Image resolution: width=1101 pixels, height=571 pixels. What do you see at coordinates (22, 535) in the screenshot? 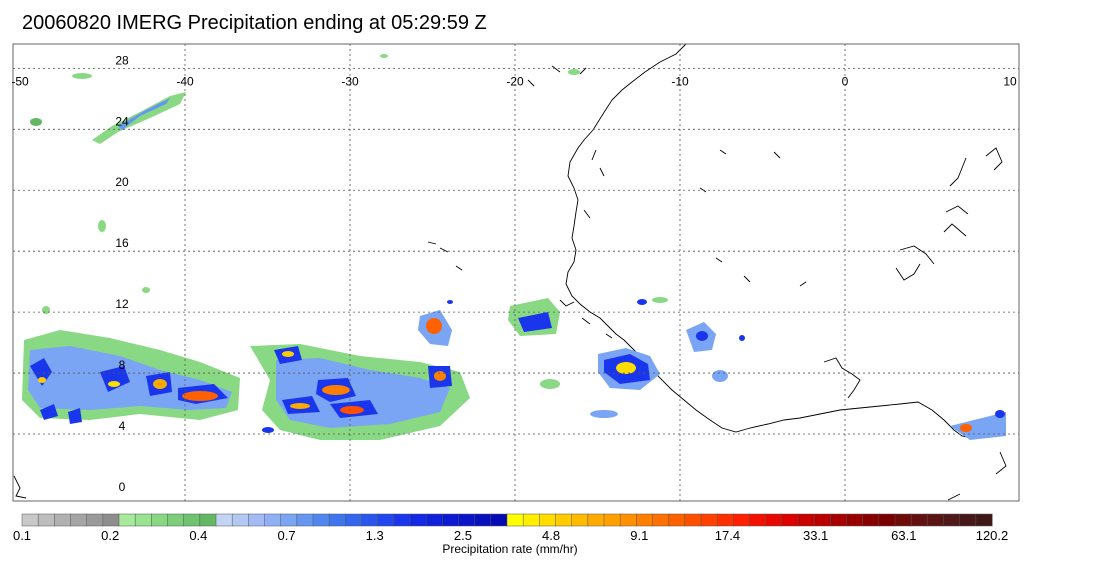
I see `colorbar-tick: 0.1` at bounding box center [22, 535].